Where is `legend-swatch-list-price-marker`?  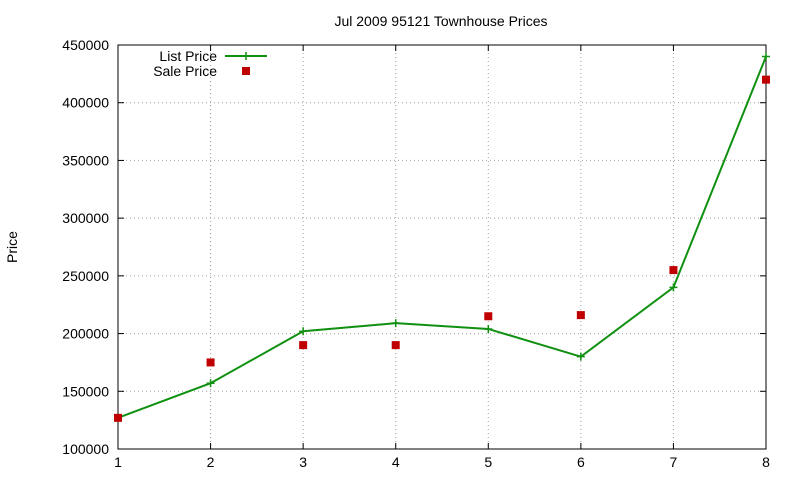
legend-swatch-list-price-marker is located at coordinates (246, 56).